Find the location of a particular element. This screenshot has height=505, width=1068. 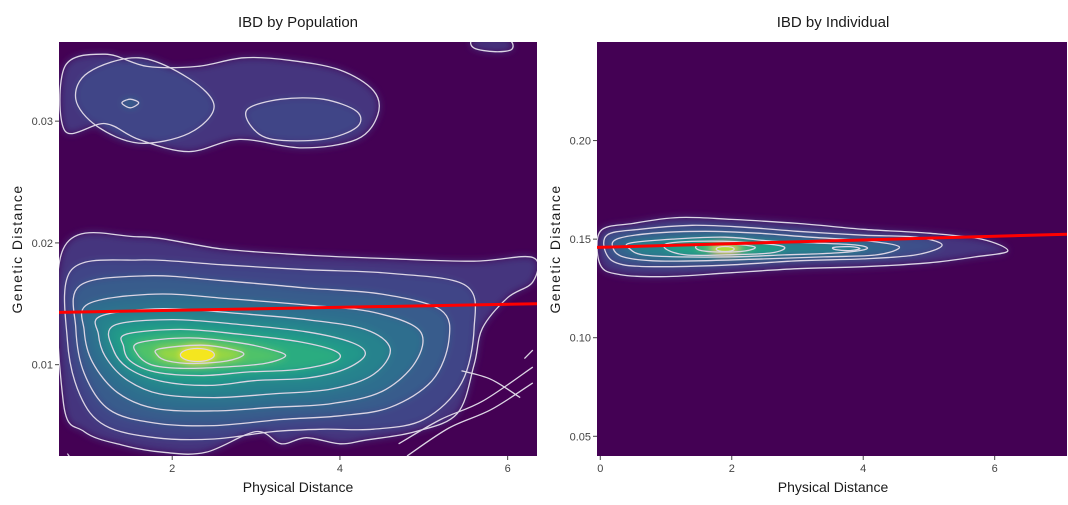

x-axis-ticks: 0 2 4 6 is located at coordinates (797, 465).